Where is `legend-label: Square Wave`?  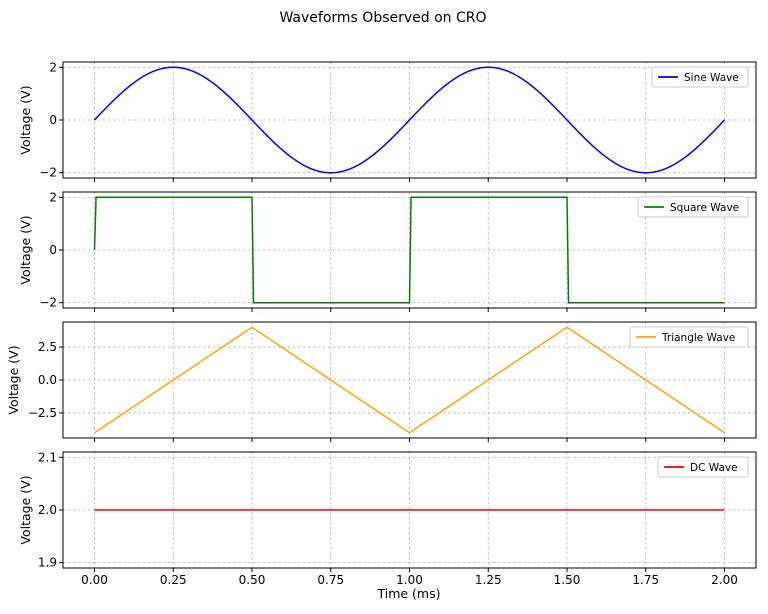 legend-label: Square Wave is located at coordinates (704, 208).